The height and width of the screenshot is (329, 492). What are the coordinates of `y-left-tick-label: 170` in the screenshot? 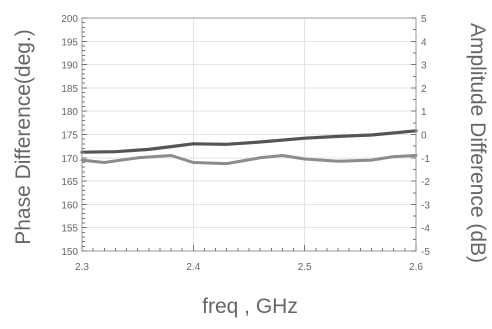 It's located at (69, 159).